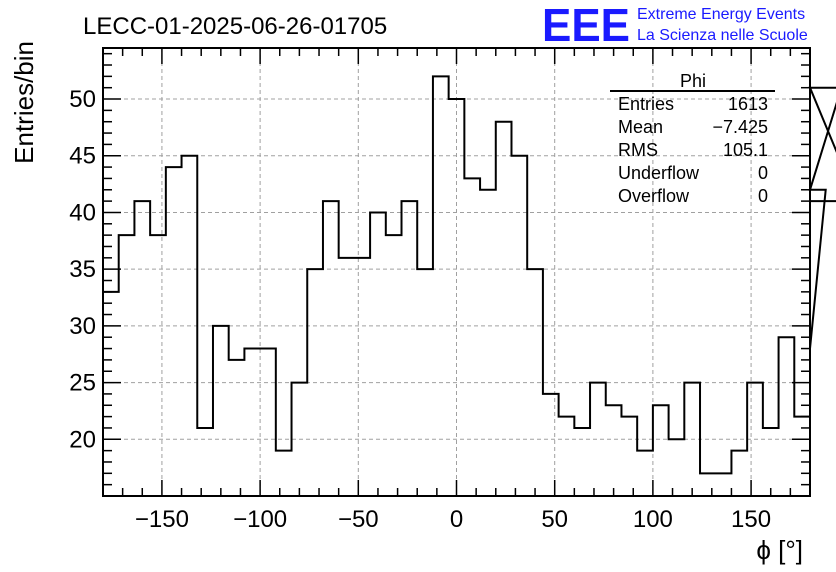 The height and width of the screenshot is (572, 836). Describe the element at coordinates (722, 35) in the screenshot. I see `eee-logo-line2: La Scienza nelle Scuole` at that location.